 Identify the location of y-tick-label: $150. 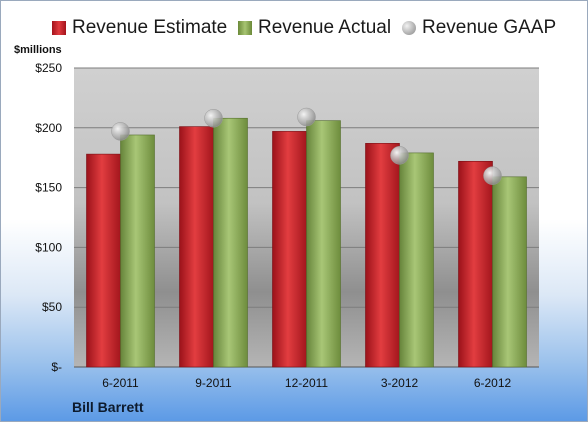
(48, 188).